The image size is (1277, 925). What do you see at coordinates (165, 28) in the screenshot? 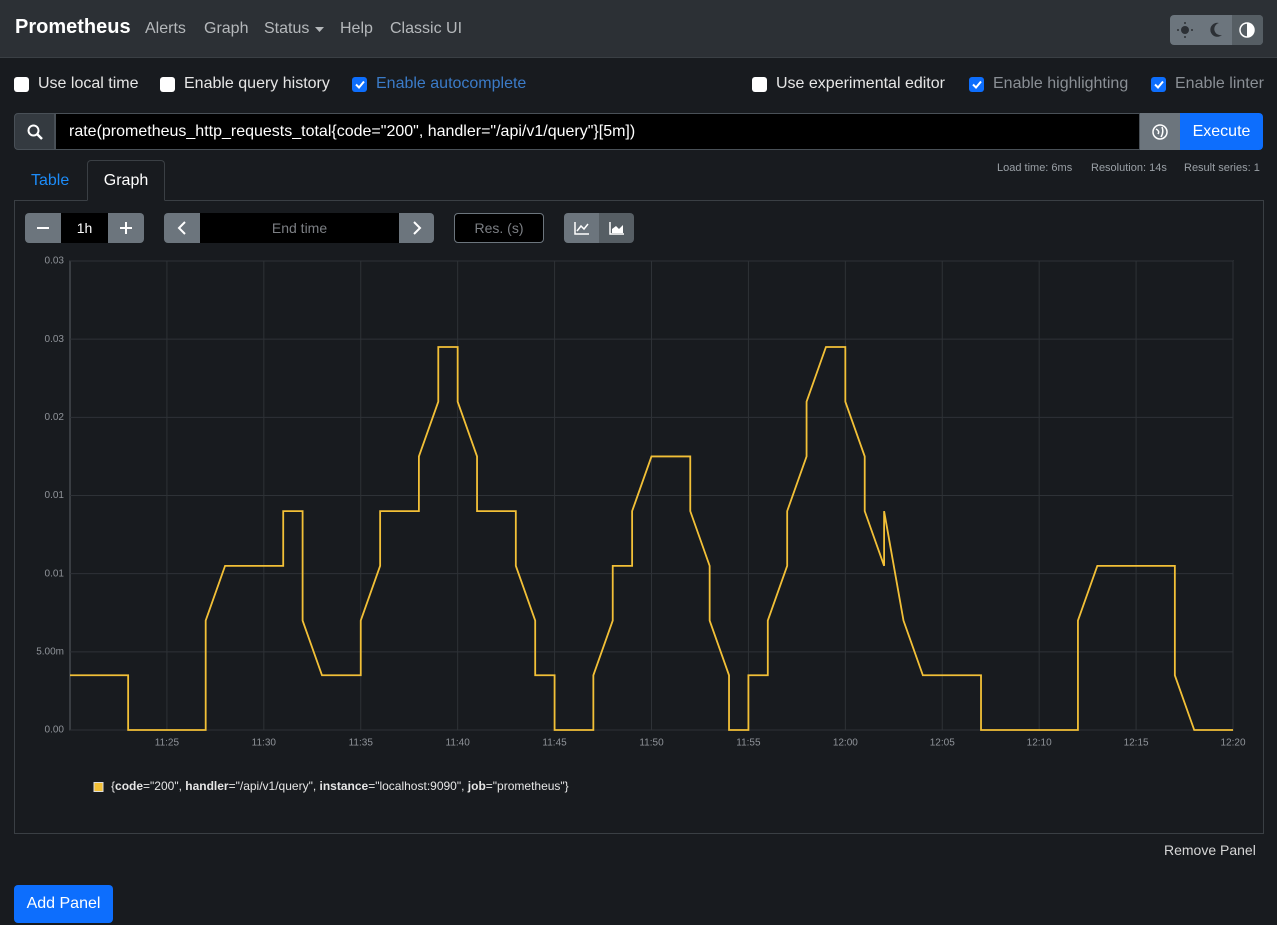
I see `nav-link: Alerts` at bounding box center [165, 28].